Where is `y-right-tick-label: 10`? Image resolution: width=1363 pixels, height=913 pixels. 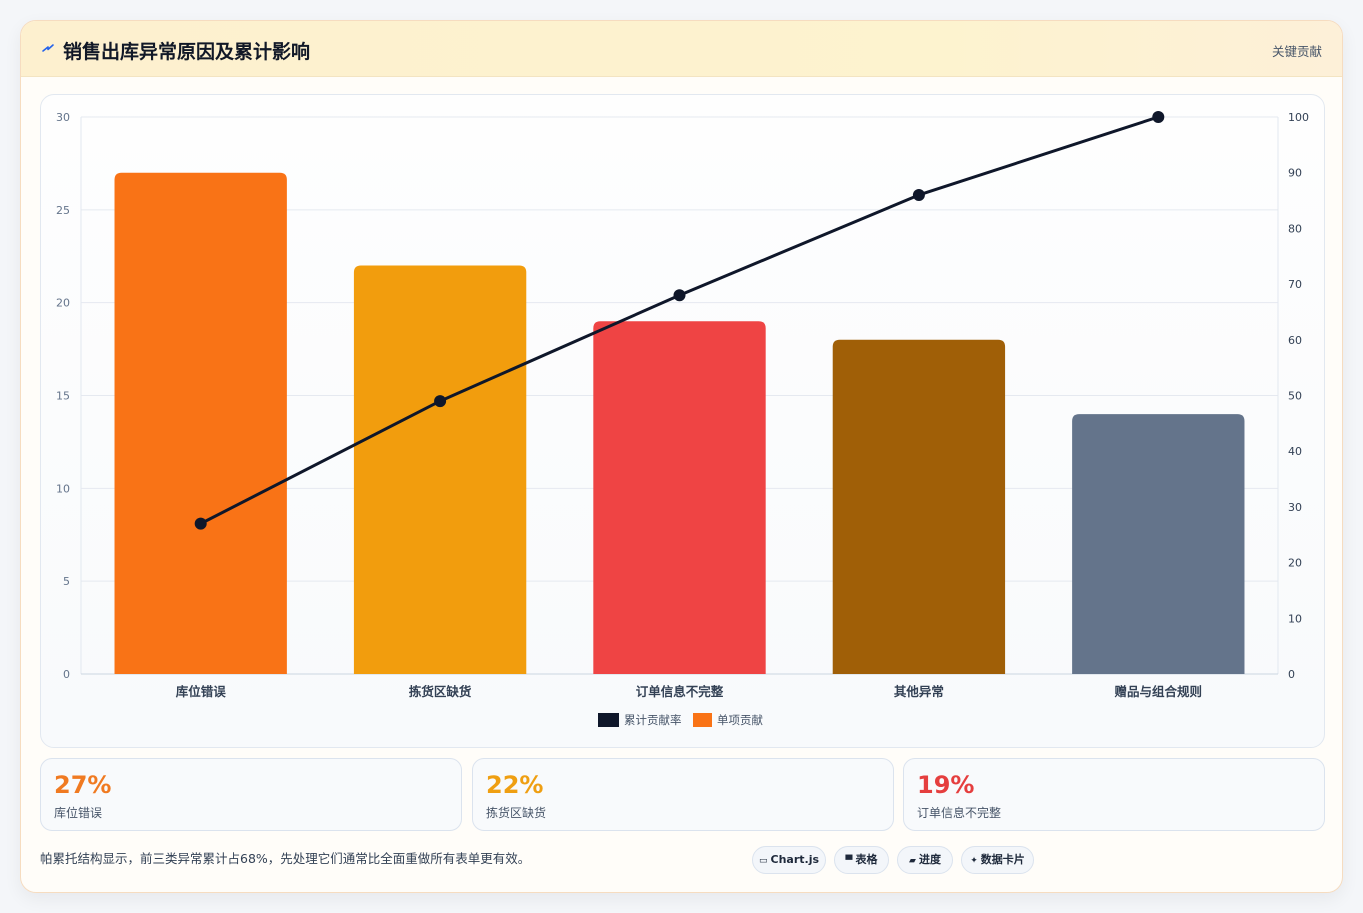 y-right-tick-label: 10 is located at coordinates (1295, 618).